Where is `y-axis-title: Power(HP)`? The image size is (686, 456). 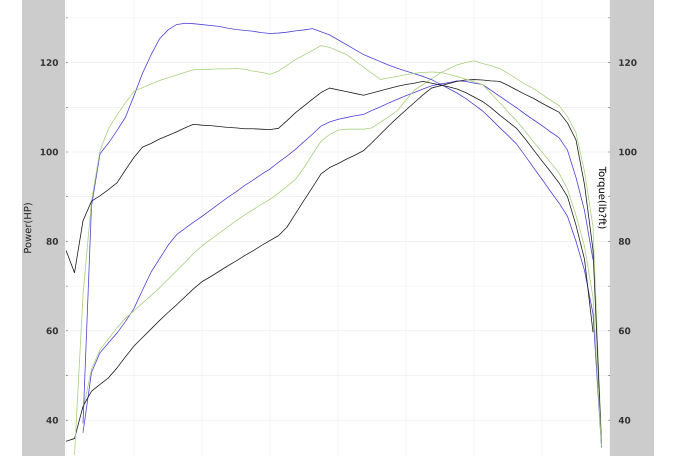 y-axis-title: Power(HP) is located at coordinates (28, 228).